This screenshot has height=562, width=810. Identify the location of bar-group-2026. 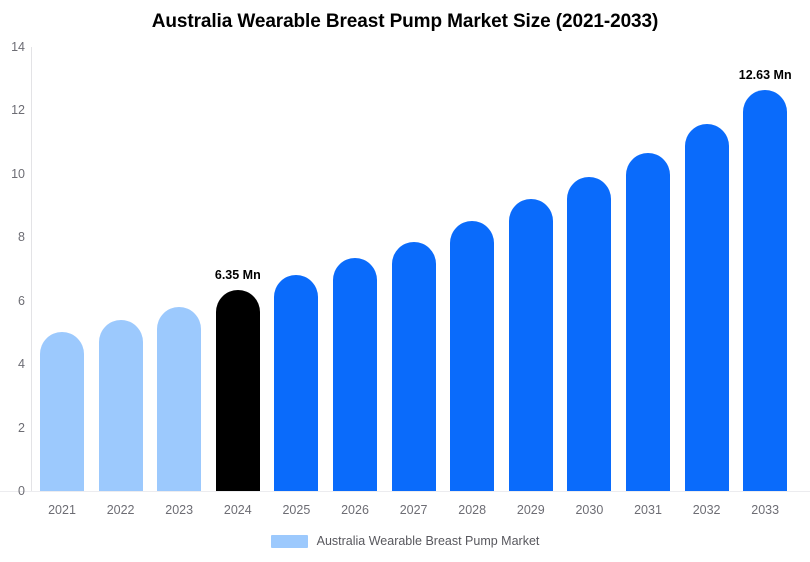
(355, 269).